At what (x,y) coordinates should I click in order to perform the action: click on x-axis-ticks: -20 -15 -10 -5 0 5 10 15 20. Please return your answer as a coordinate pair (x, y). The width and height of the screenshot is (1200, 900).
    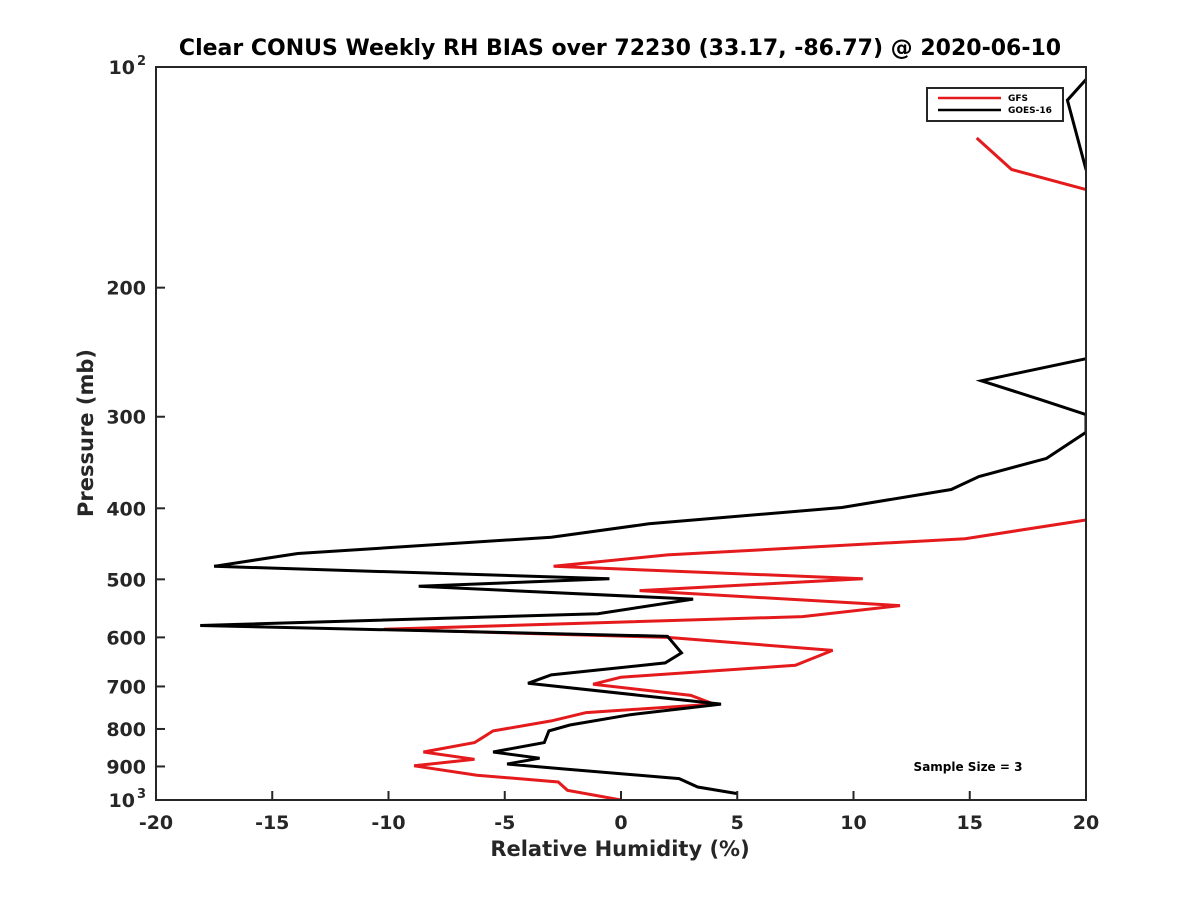
    Looking at the image, I should click on (619, 812).